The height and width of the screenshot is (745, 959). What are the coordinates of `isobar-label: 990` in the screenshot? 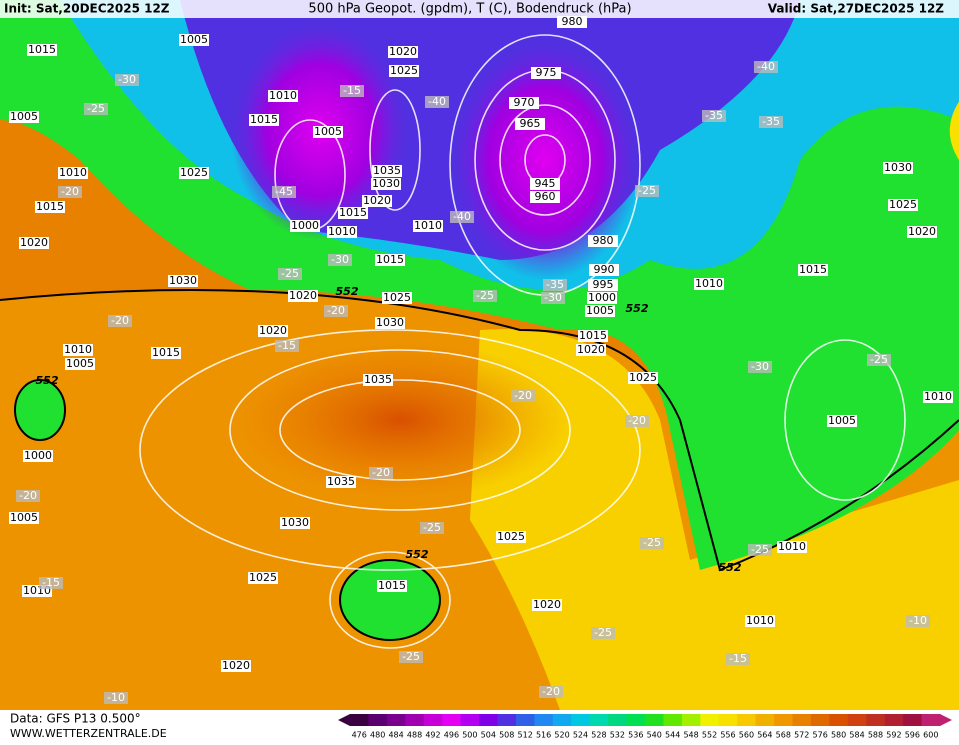 It's located at (604, 269).